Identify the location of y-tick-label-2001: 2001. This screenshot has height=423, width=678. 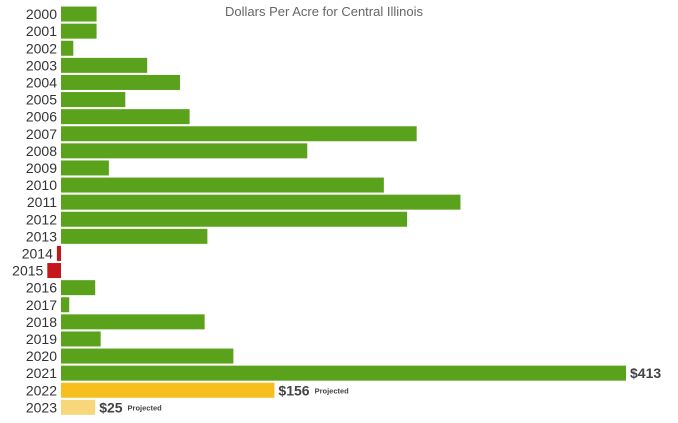
(41, 31).